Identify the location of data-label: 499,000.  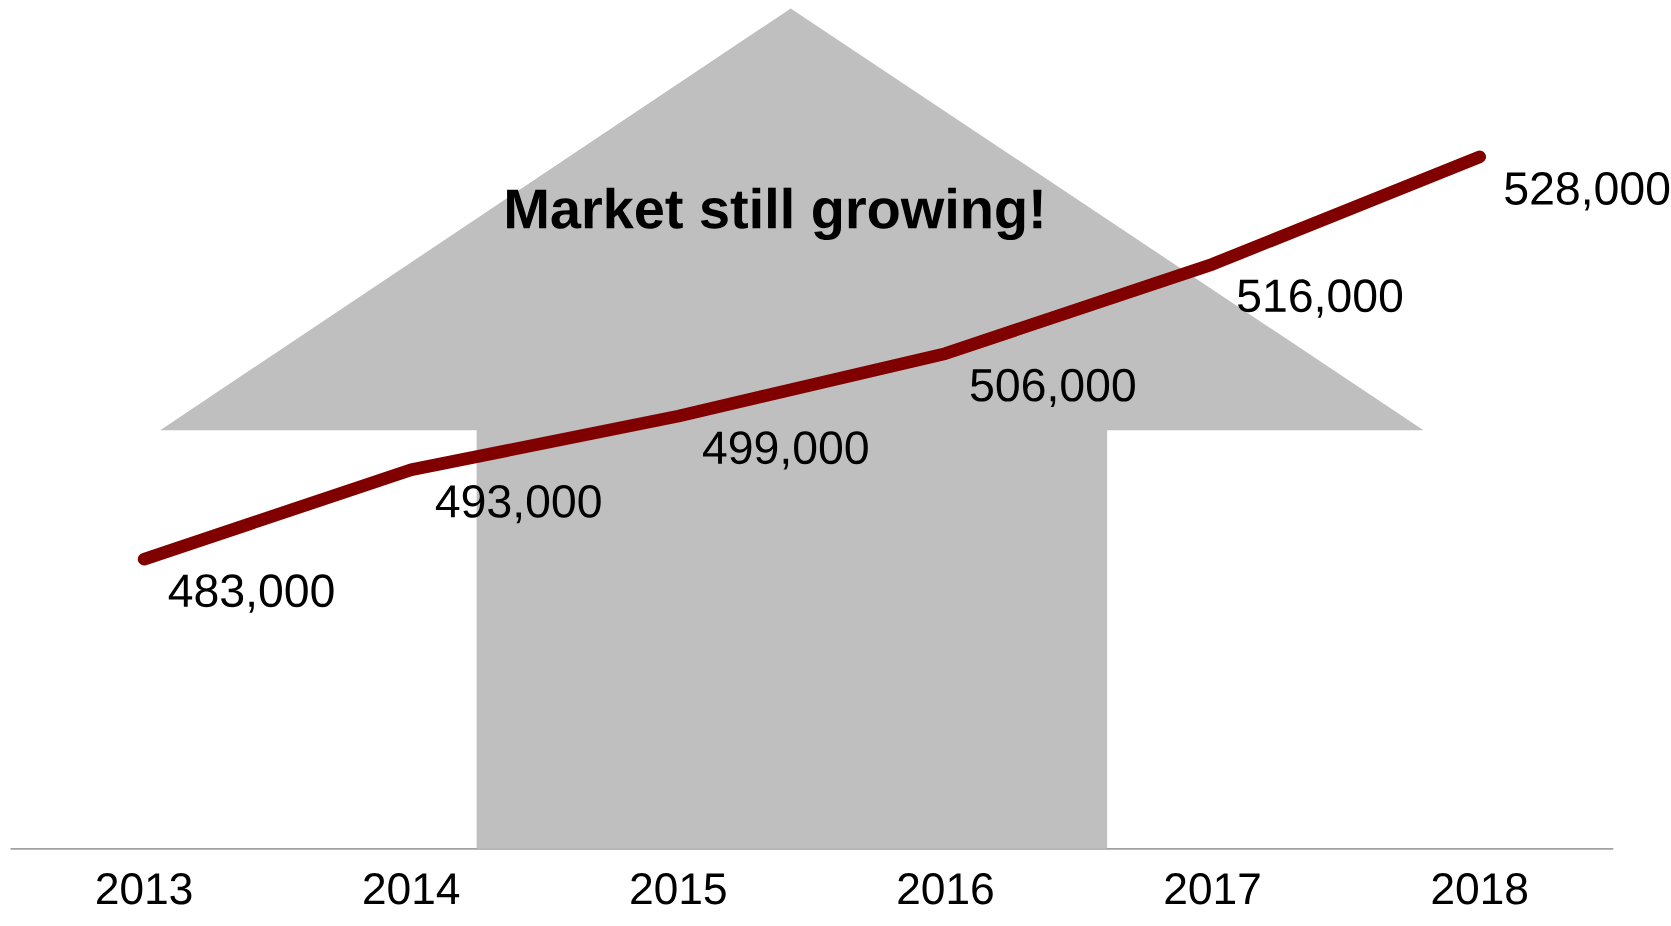
(785, 450).